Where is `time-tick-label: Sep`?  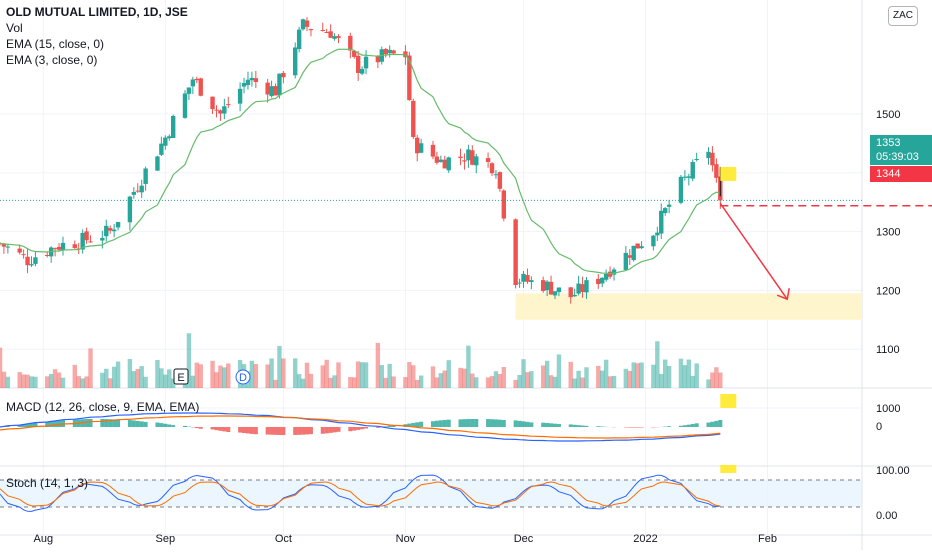 time-tick-label: Sep is located at coordinates (166, 539).